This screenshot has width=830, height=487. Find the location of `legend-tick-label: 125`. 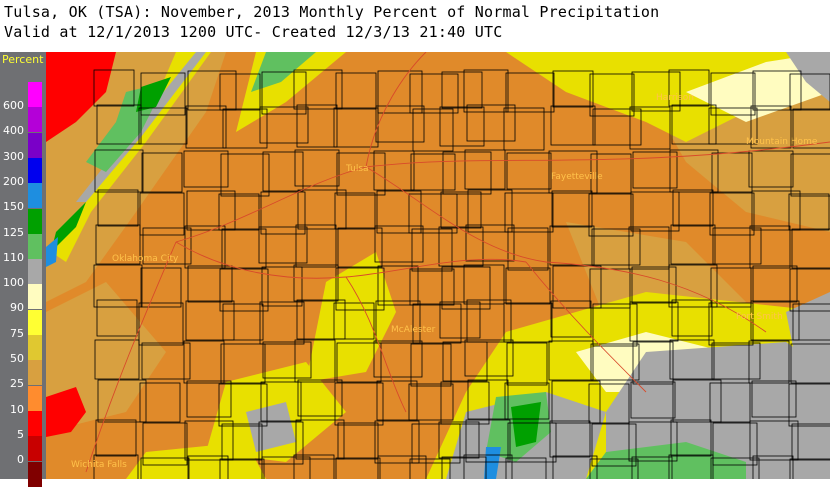

legend-tick-label: 125 is located at coordinates (13, 232).